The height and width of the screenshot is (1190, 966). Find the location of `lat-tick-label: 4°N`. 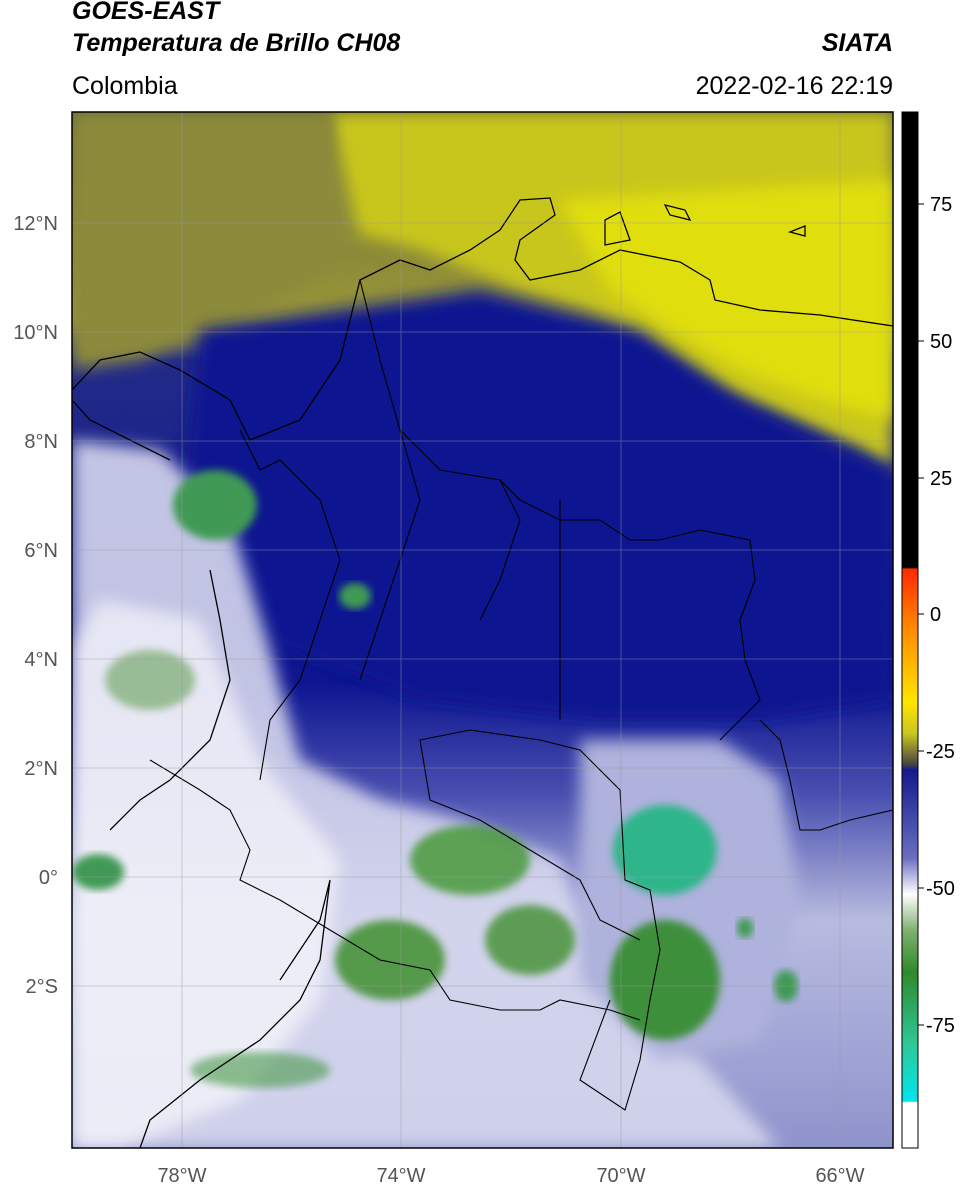

lat-tick-label: 4°N is located at coordinates (41, 660).